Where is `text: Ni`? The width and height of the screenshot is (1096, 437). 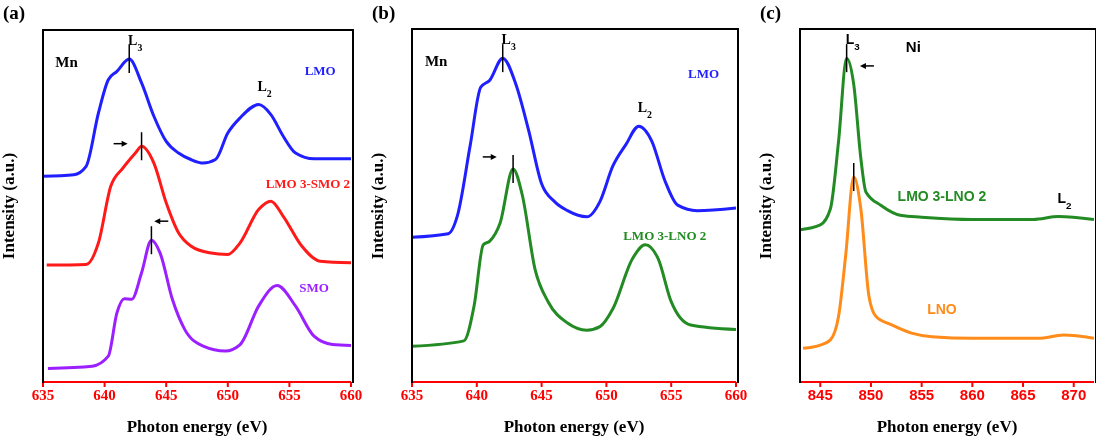
text: Ni is located at coordinates (913, 46).